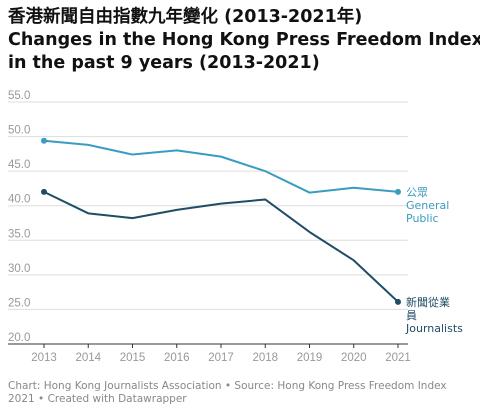 Image resolution: width=480 pixels, height=416 pixels. What do you see at coordinates (44, 358) in the screenshot?
I see `x-tick-label: 2013` at bounding box center [44, 358].